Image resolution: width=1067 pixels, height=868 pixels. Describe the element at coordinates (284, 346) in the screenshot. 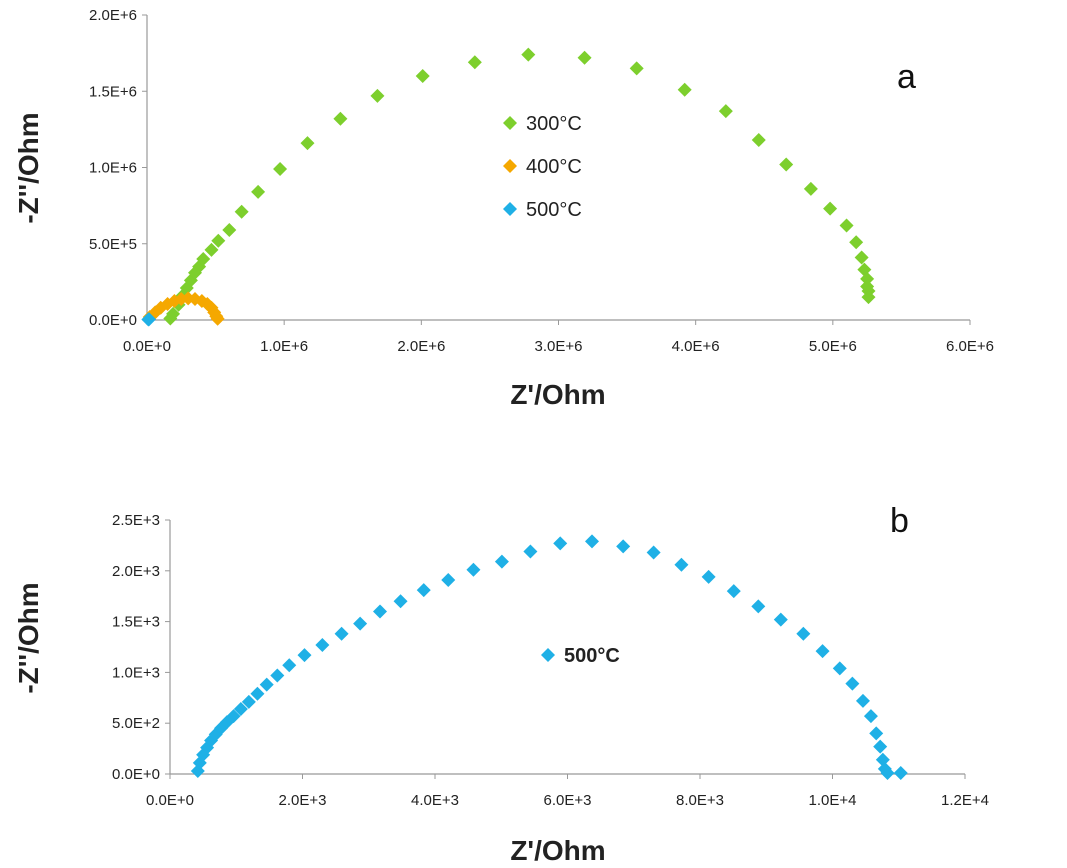

I see `x-tick-label: 1.0E+6` at that location.